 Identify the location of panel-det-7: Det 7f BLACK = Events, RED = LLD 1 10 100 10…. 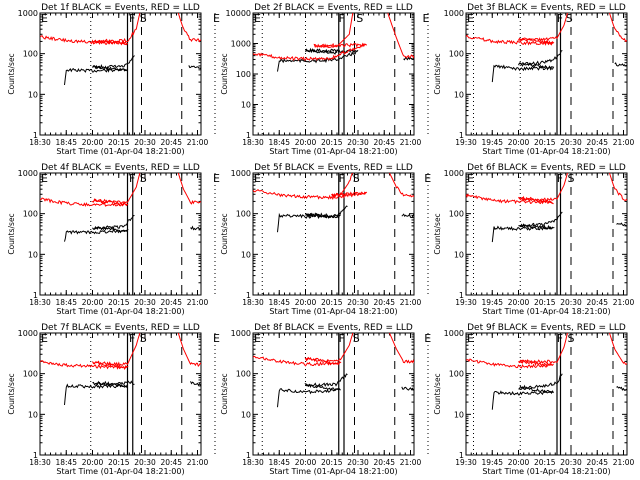
(135, 399).